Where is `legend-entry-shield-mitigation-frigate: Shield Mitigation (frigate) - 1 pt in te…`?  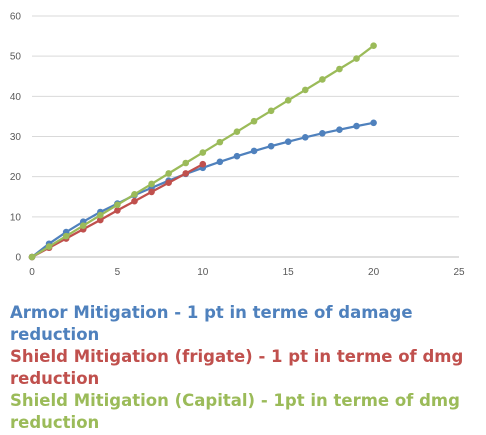
legend-entry-shield-mitigation-frigate: Shield Mitigation (frigate) - 1 pt in te… is located at coordinates (237, 367).